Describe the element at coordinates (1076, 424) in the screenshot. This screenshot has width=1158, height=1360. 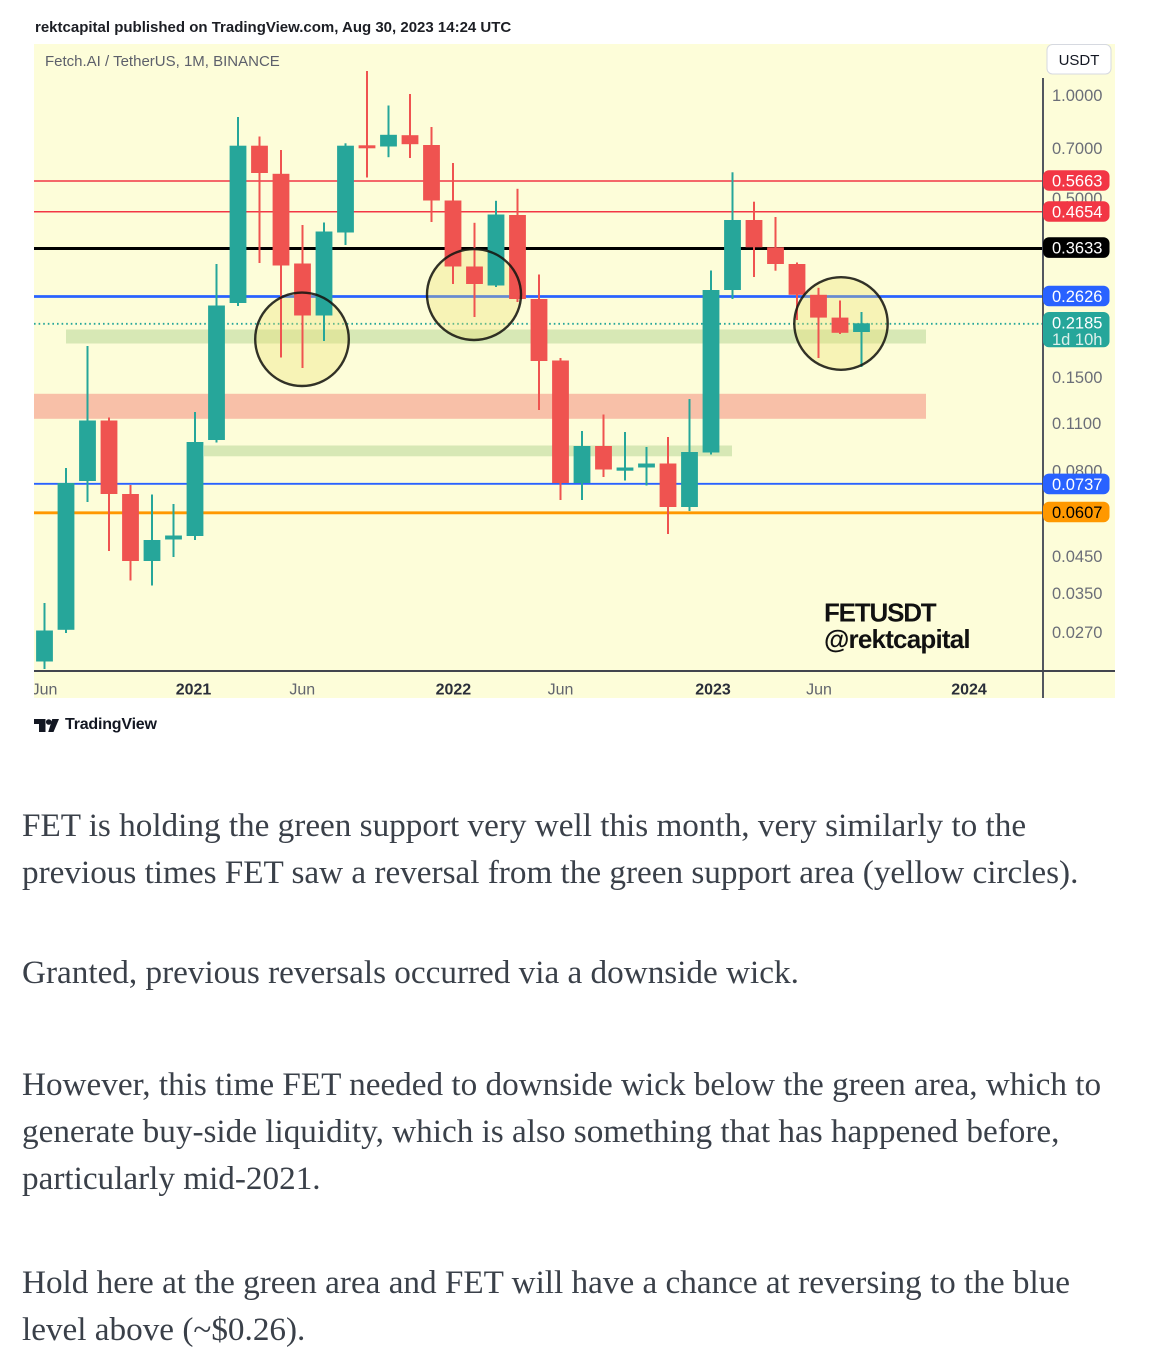
I see `svg-text: 0.1100` at that location.